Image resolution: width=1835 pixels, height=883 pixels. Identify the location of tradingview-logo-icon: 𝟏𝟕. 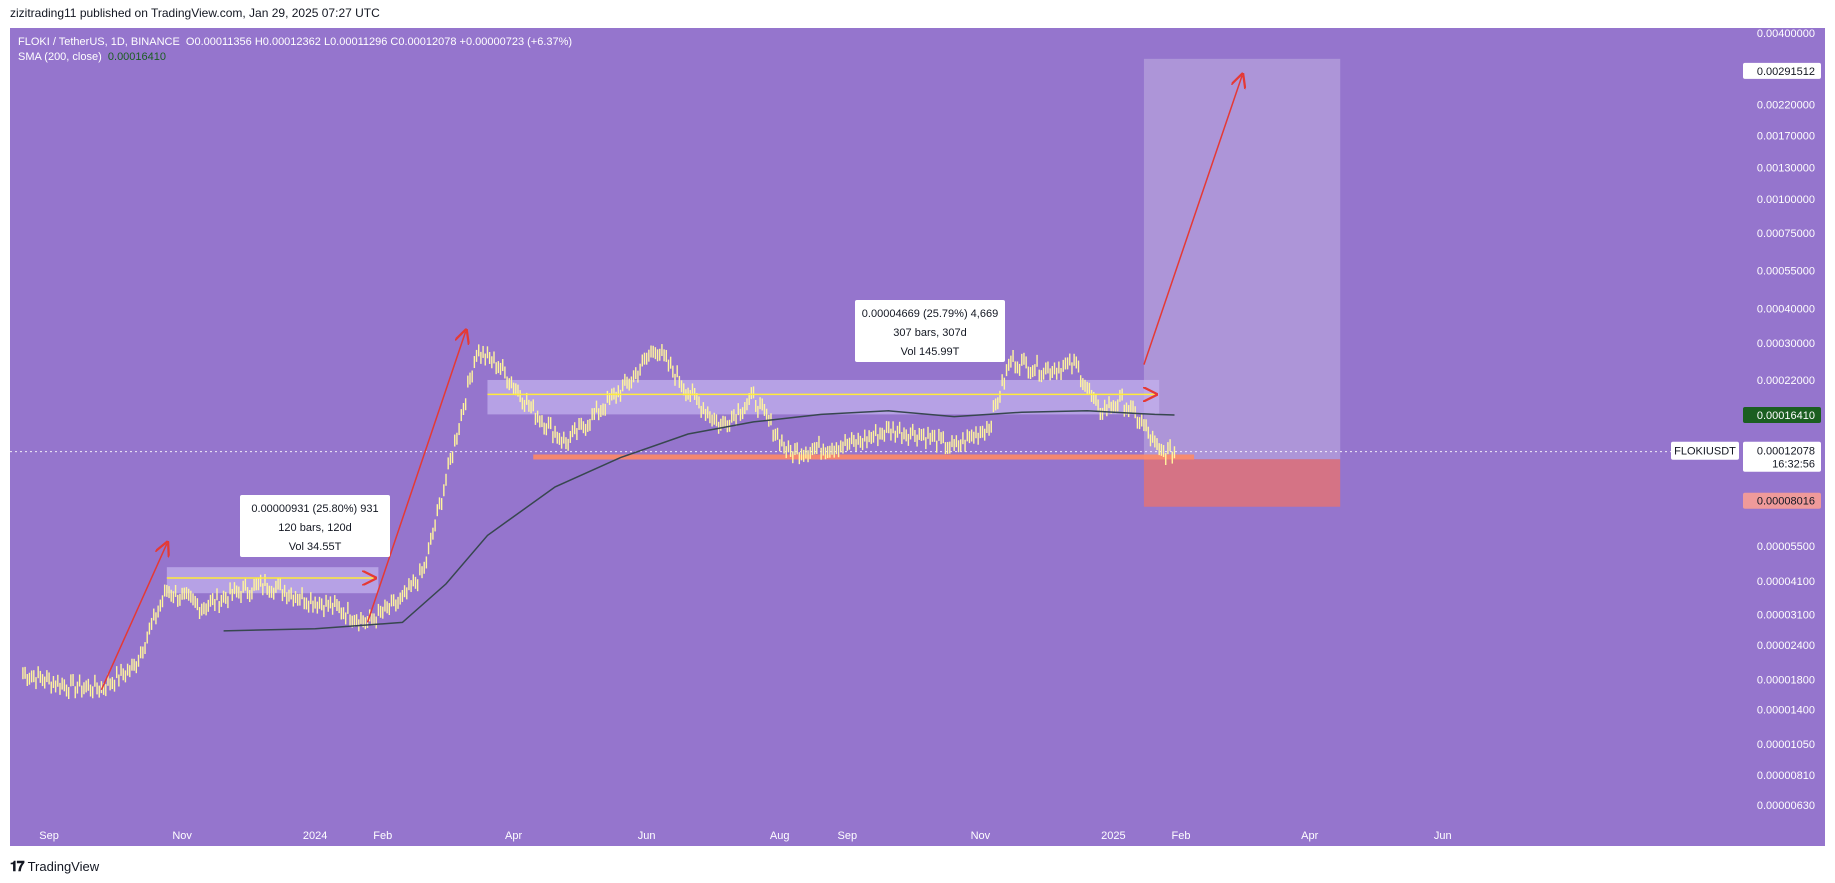
(17, 866).